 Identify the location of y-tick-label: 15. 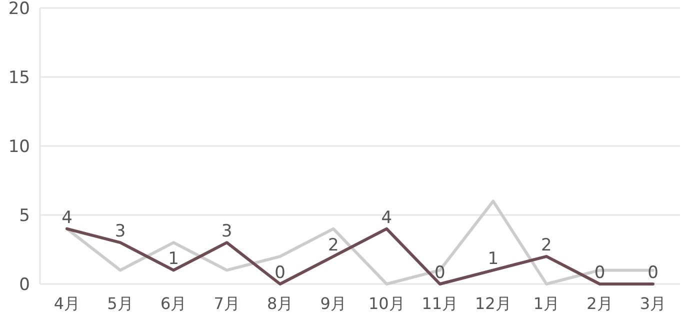
(19, 78).